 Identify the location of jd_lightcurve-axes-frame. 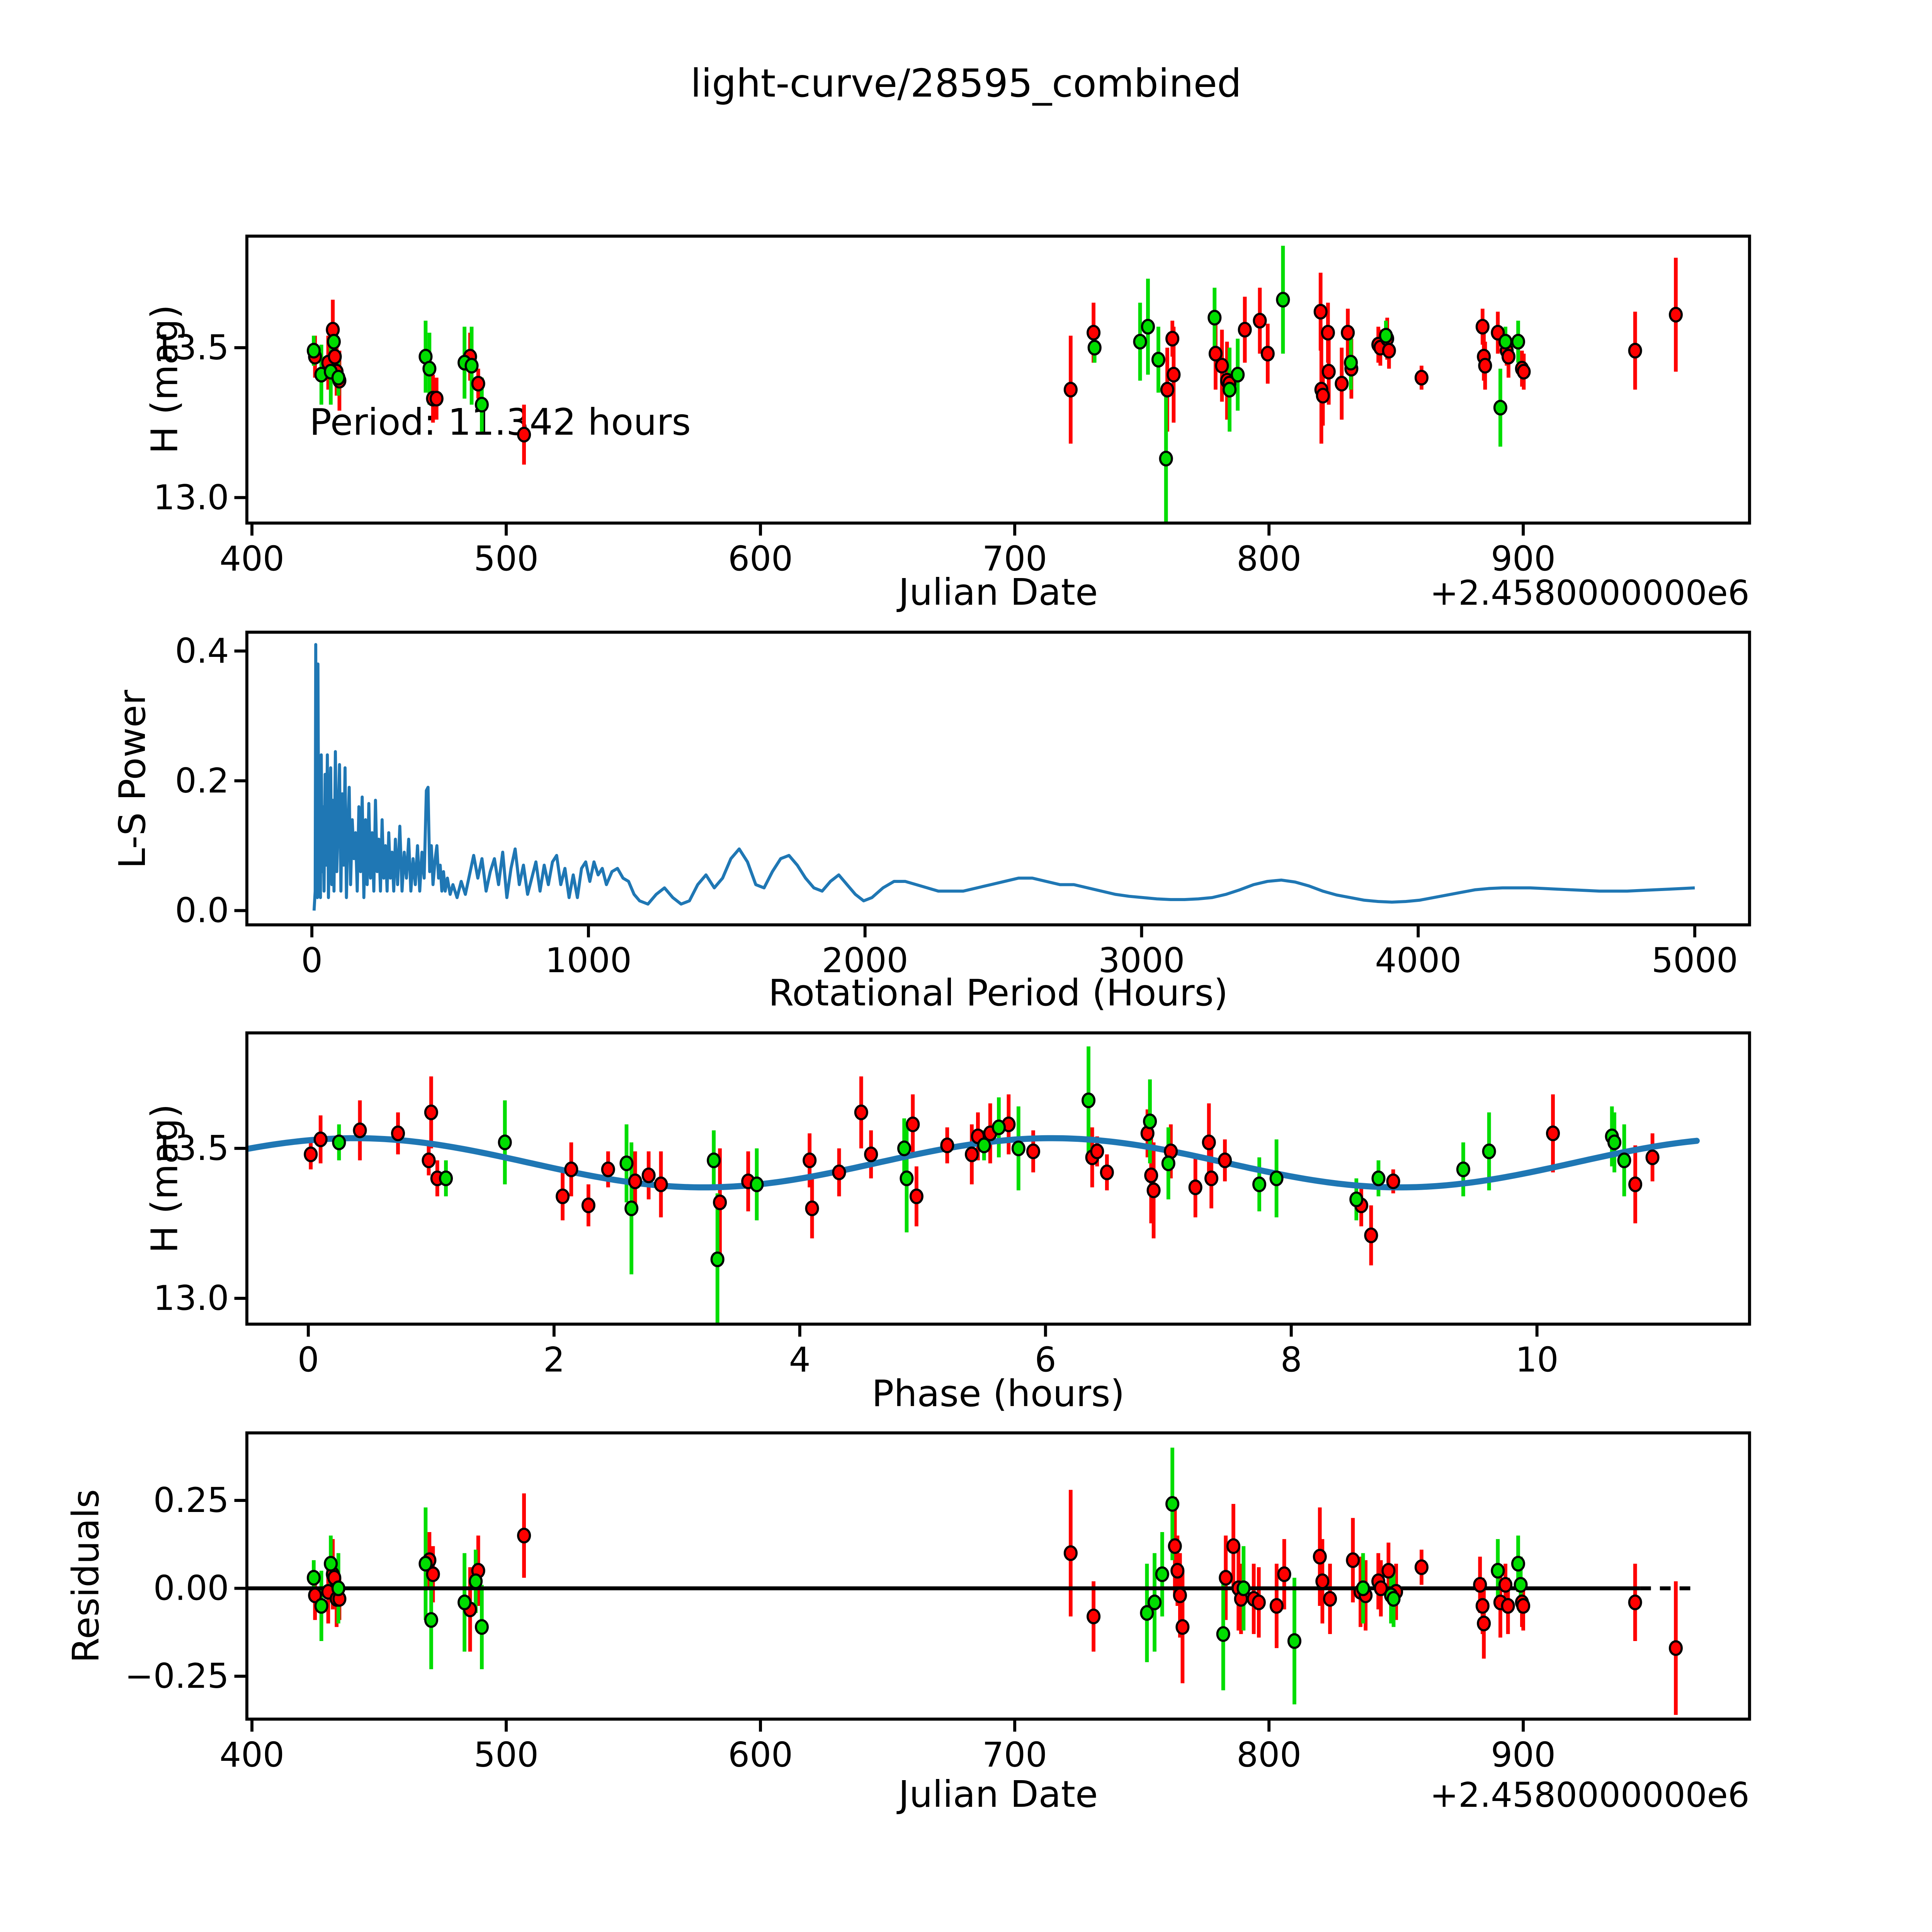
(998, 380).